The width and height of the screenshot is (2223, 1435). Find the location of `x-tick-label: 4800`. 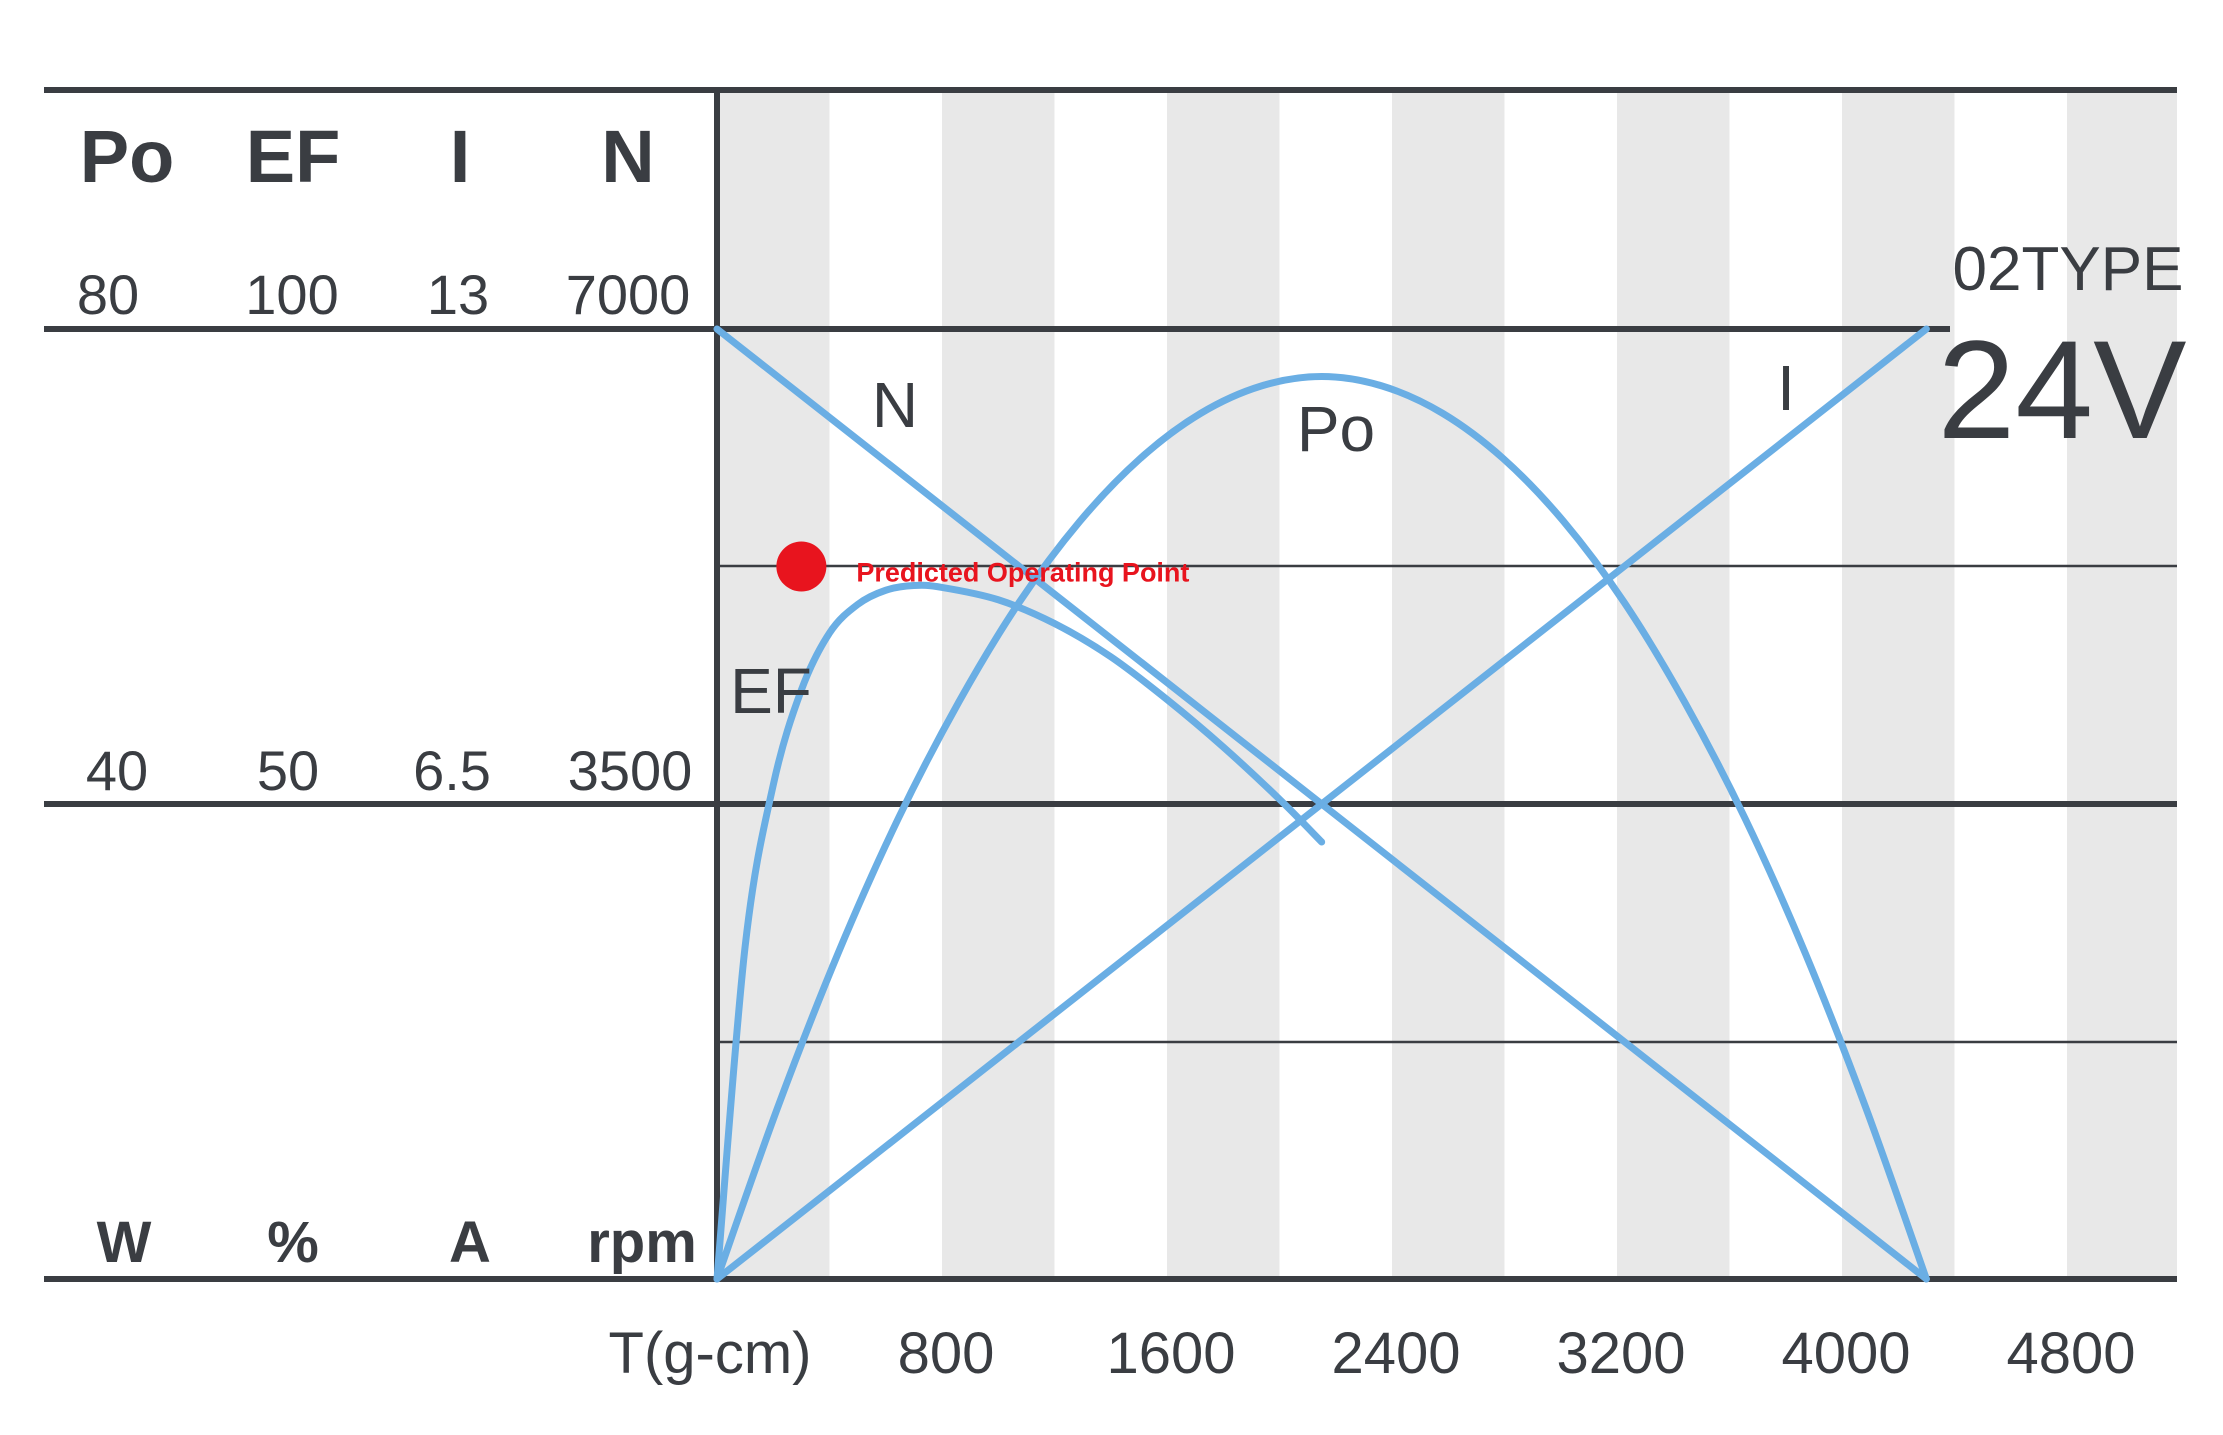

x-tick-label: 4800 is located at coordinates (2070, 1353).